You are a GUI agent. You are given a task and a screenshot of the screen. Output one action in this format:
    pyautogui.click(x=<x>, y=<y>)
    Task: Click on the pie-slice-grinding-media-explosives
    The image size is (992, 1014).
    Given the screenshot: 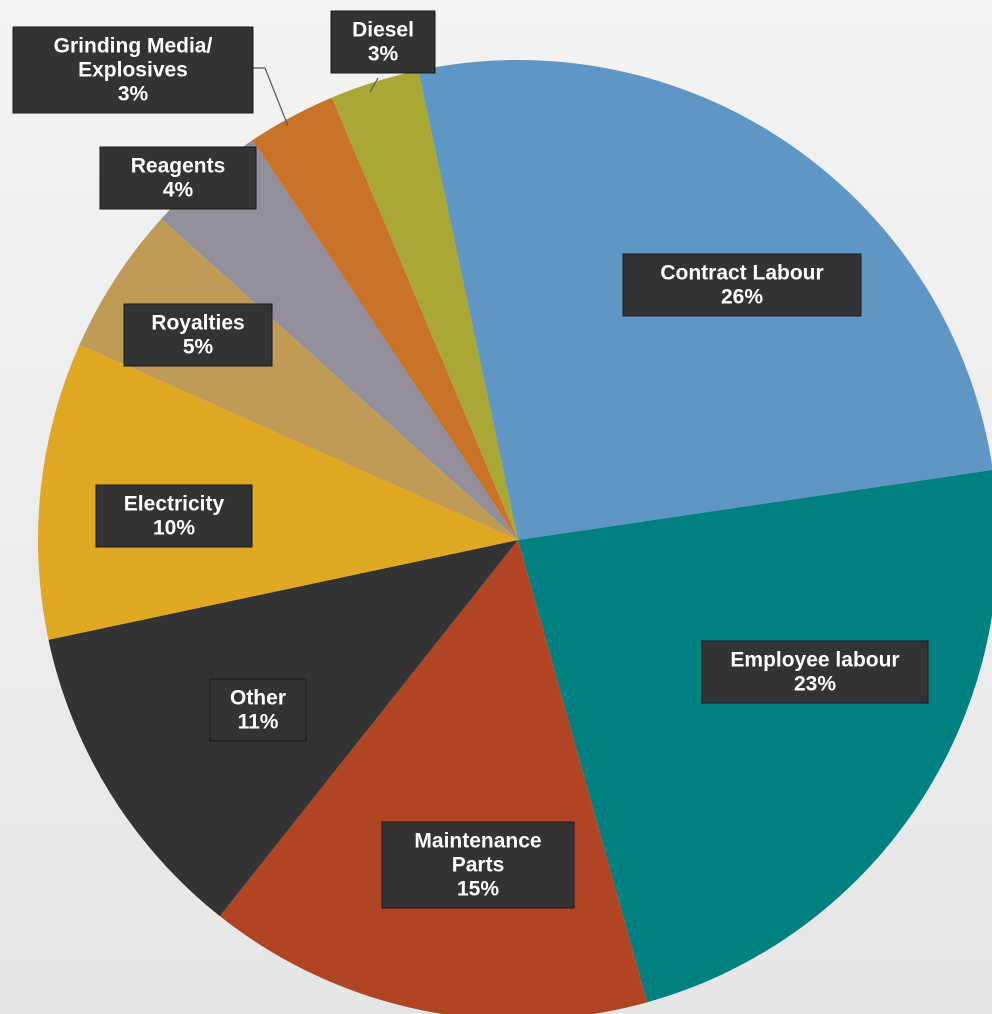 What is the action you would take?
    pyautogui.click(x=385, y=318)
    